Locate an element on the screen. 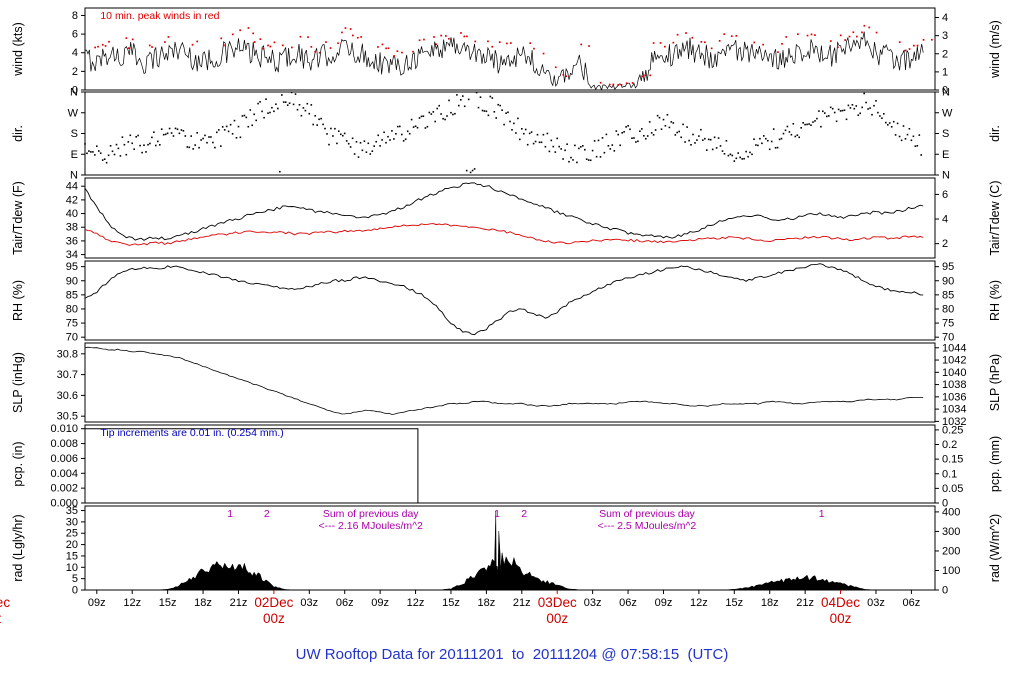  y-tick-label: 95 is located at coordinates (948, 267).